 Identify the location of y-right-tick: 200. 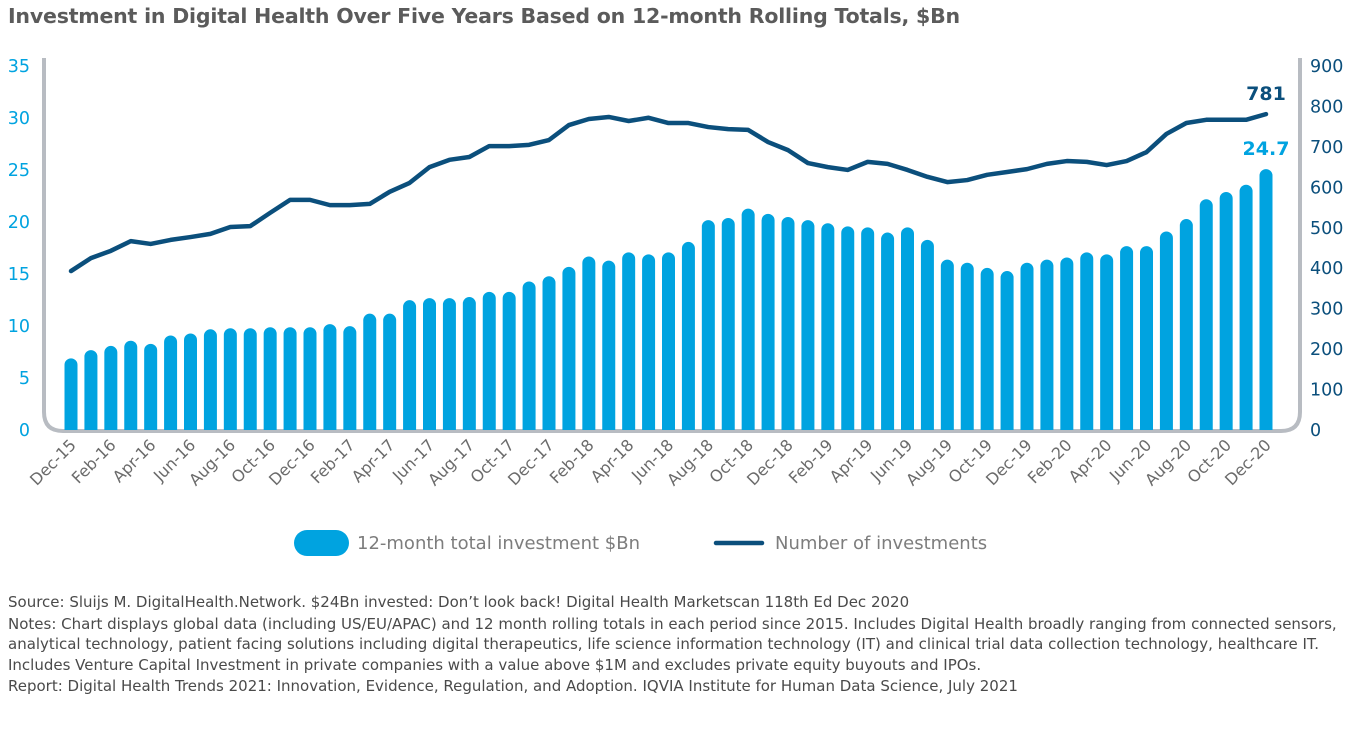
(1326, 350).